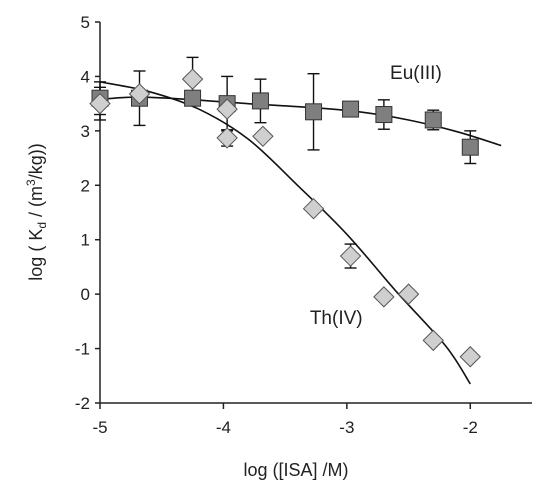 This screenshot has width=533, height=483. I want to click on y-tick-label: 4, so click(85, 76).